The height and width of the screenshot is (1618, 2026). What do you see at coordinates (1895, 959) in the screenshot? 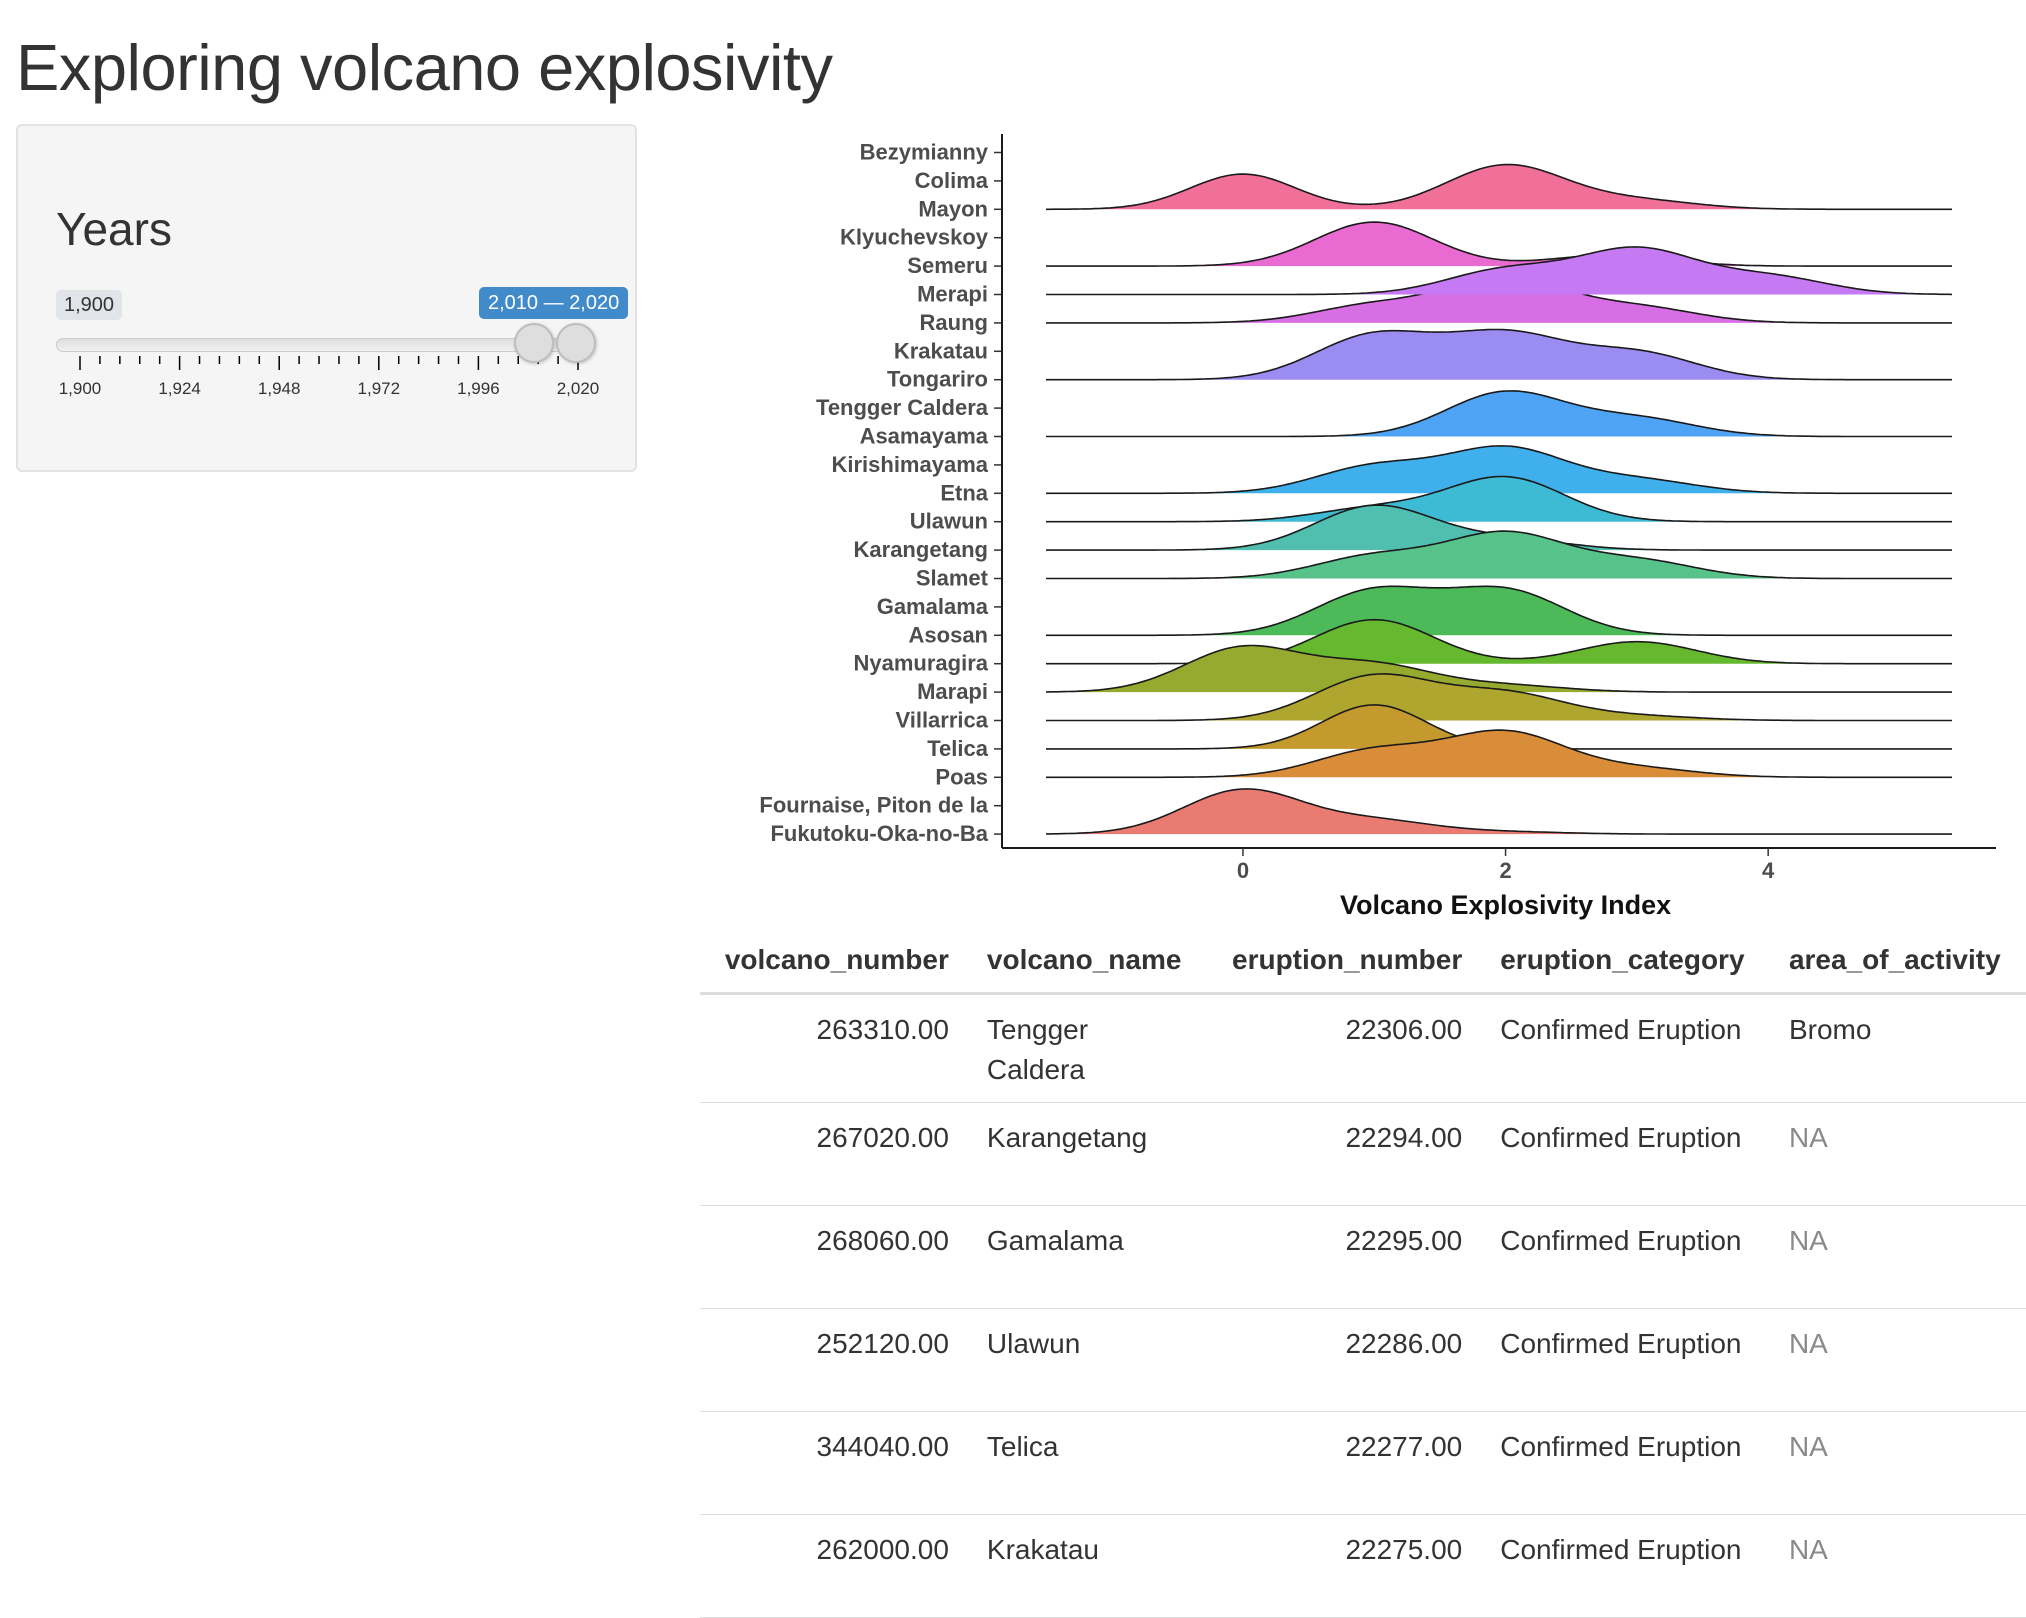
I see `column-header-area-of-activity: area_of_activity` at bounding box center [1895, 959].